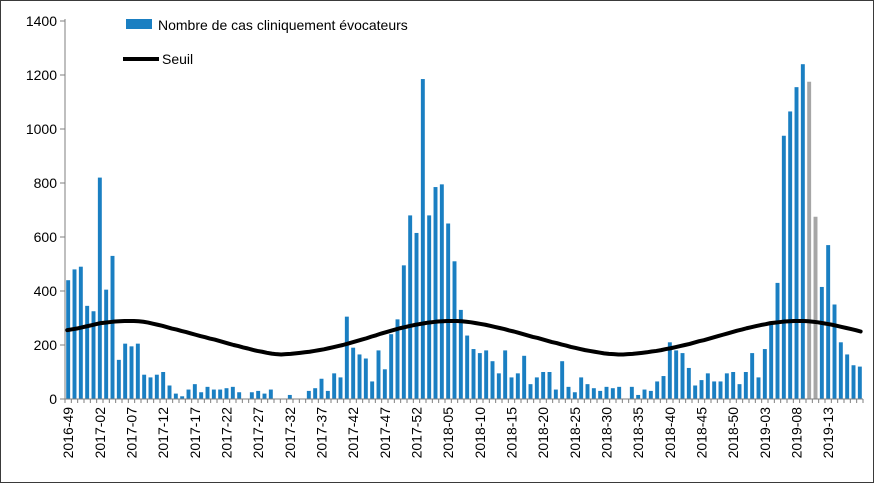 This screenshot has width=874, height=484. Describe the element at coordinates (733, 433) in the screenshot. I see `x-tick-label: 2018-50` at that location.